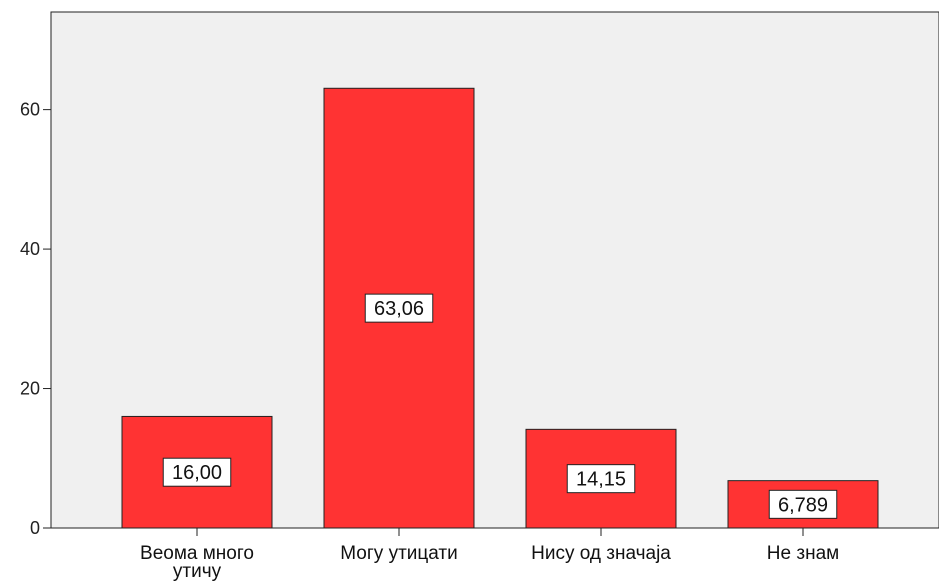 Image resolution: width=939 pixels, height=586 pixels. I want to click on data-label-text: 14,15, so click(601, 480).